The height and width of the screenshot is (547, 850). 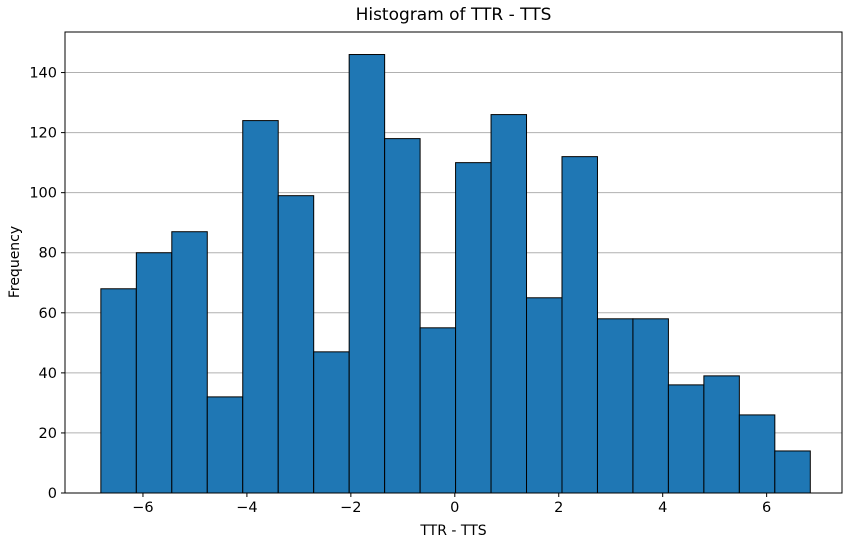 I want to click on y-tick-label: 100, so click(x=43, y=194).